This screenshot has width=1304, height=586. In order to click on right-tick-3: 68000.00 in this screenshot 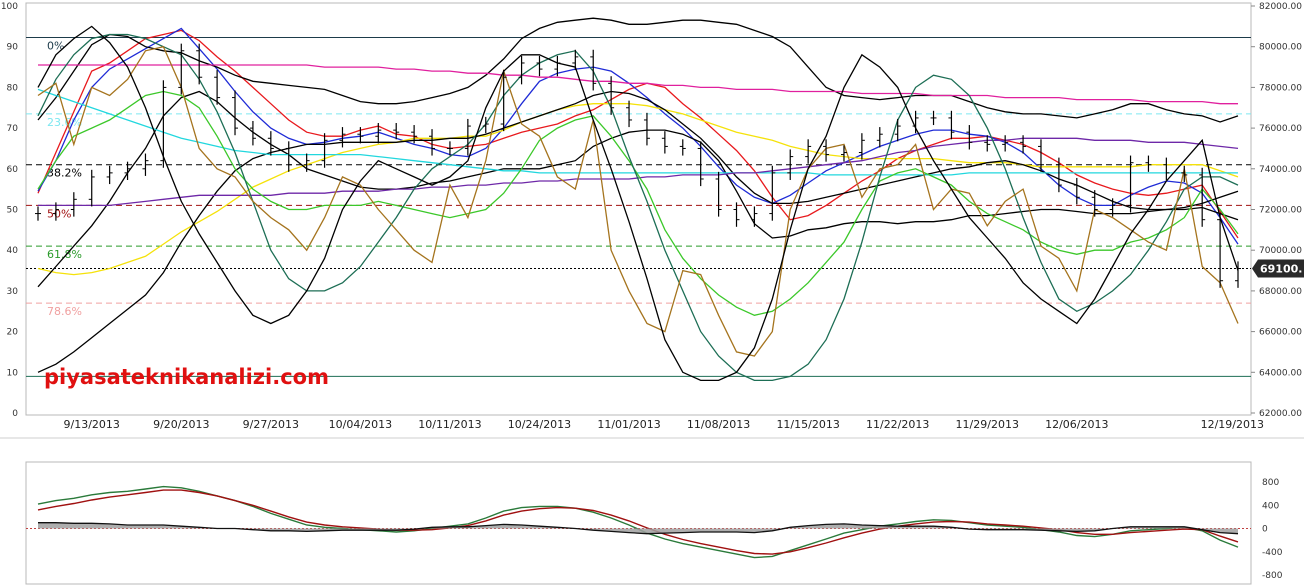, I will do `click(1280, 292)`.